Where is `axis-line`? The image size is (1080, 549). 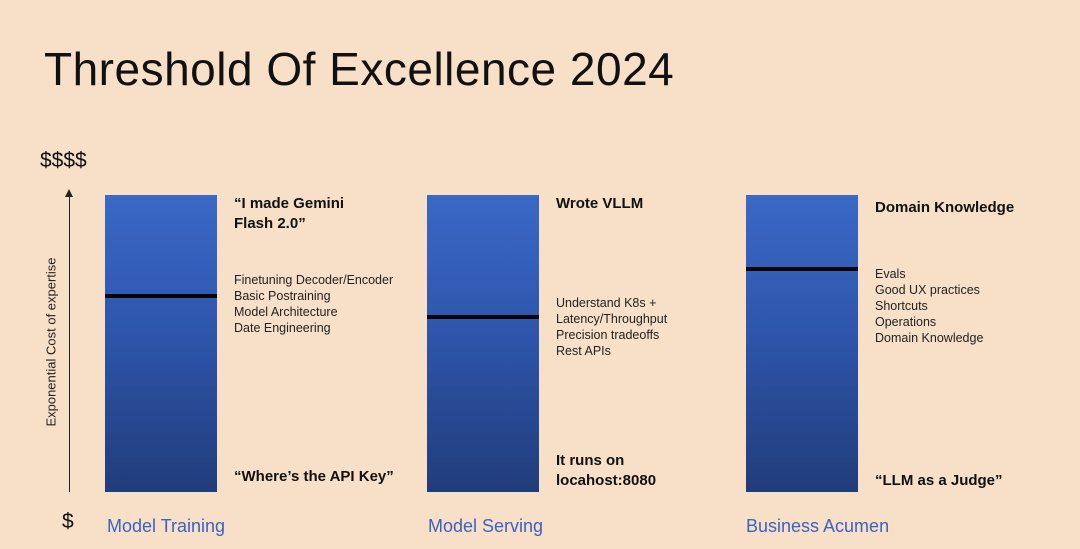 axis-line is located at coordinates (69, 344).